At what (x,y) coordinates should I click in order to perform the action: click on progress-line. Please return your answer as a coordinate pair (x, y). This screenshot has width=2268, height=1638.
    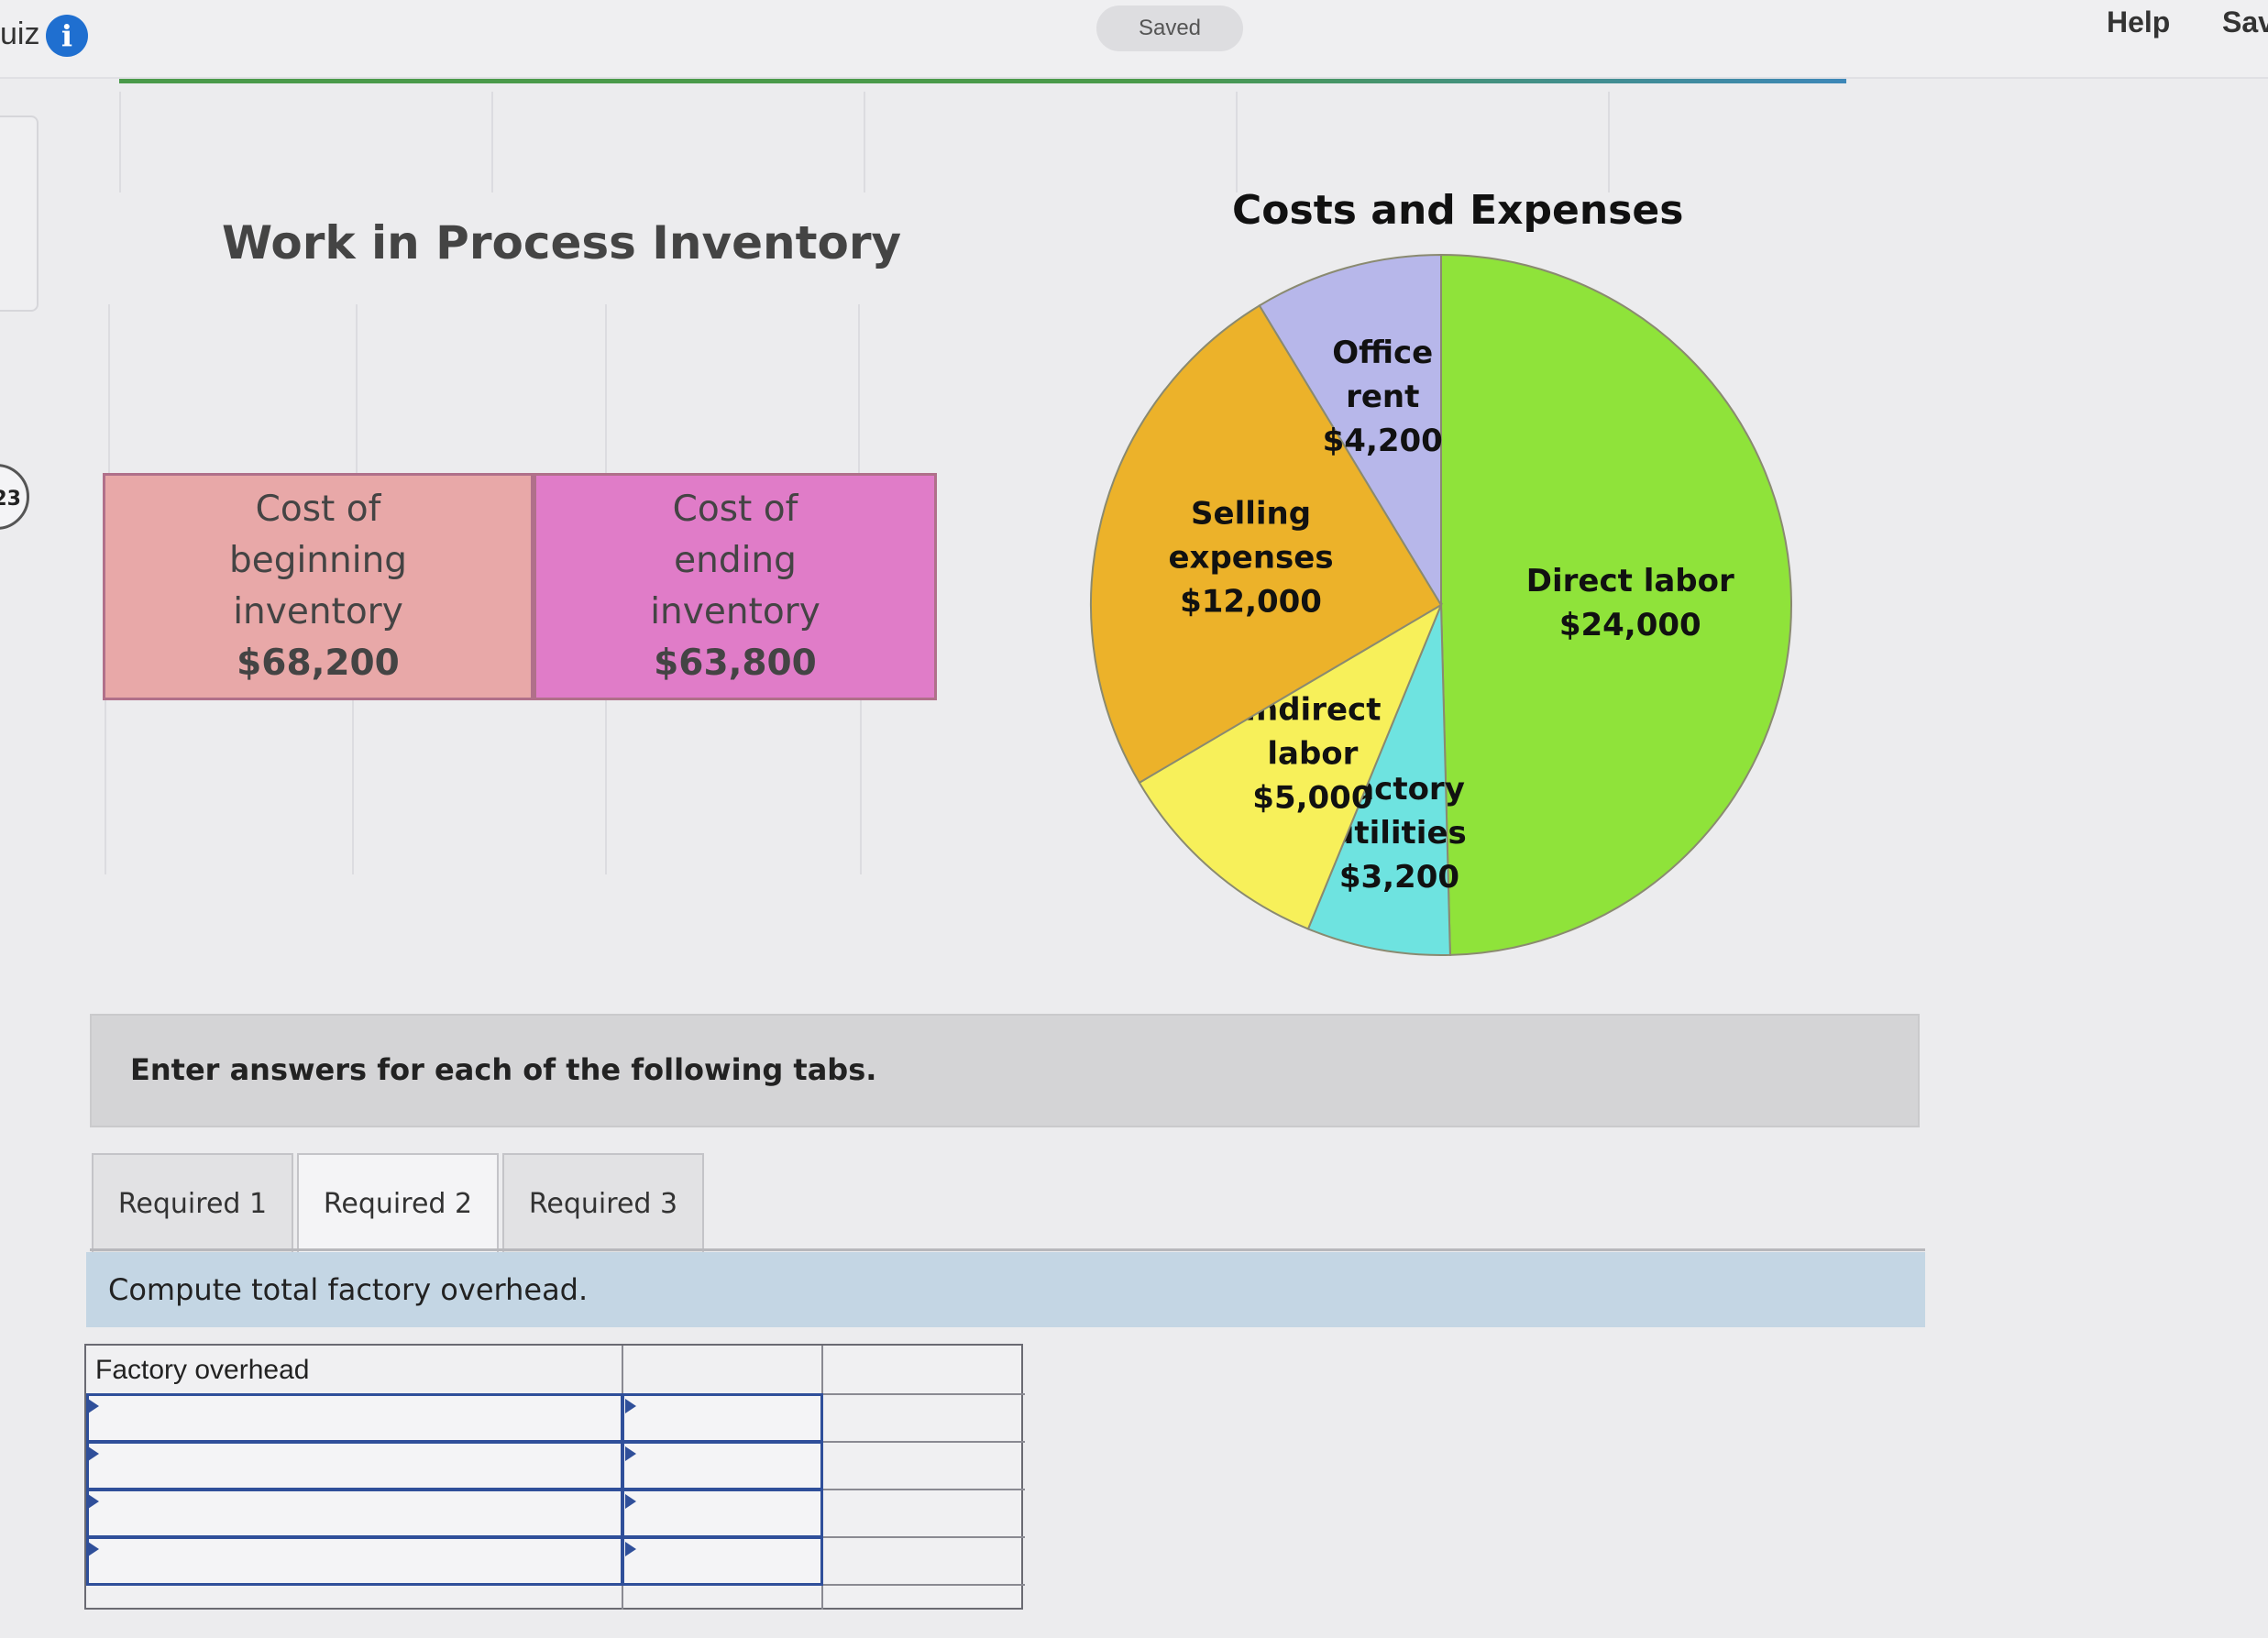
    Looking at the image, I should click on (982, 81).